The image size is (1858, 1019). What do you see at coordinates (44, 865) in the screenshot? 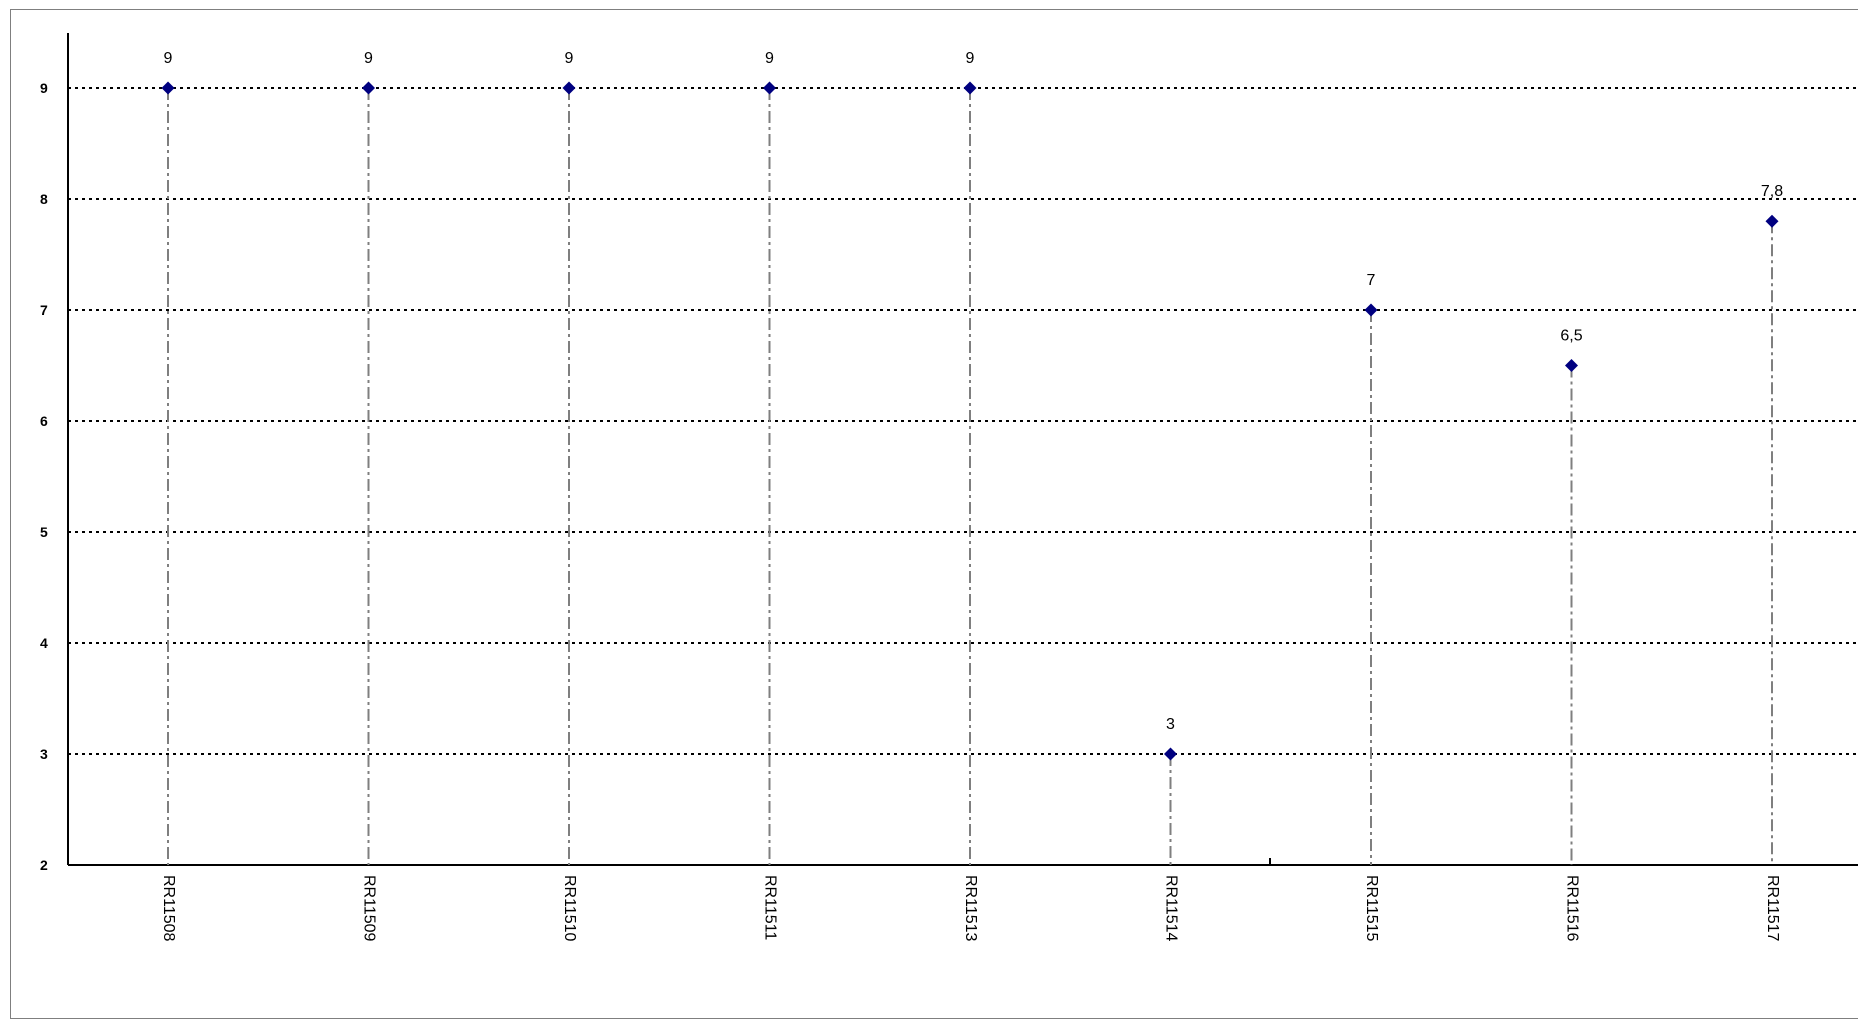
I see `y-tick-label: 2` at bounding box center [44, 865].